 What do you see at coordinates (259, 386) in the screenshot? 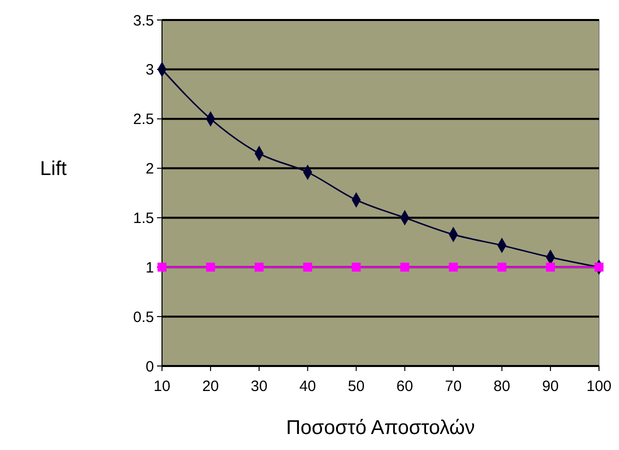
I see `x-tick-label: 30` at bounding box center [259, 386].